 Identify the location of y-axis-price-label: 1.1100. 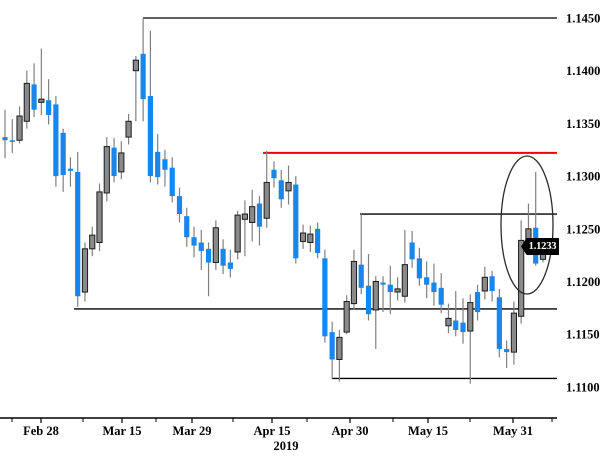
(583, 387).